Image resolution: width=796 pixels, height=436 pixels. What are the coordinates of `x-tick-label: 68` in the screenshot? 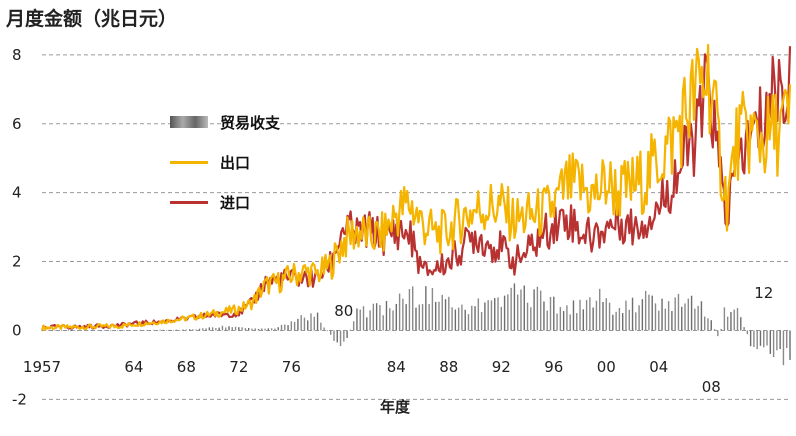 It's located at (186, 367).